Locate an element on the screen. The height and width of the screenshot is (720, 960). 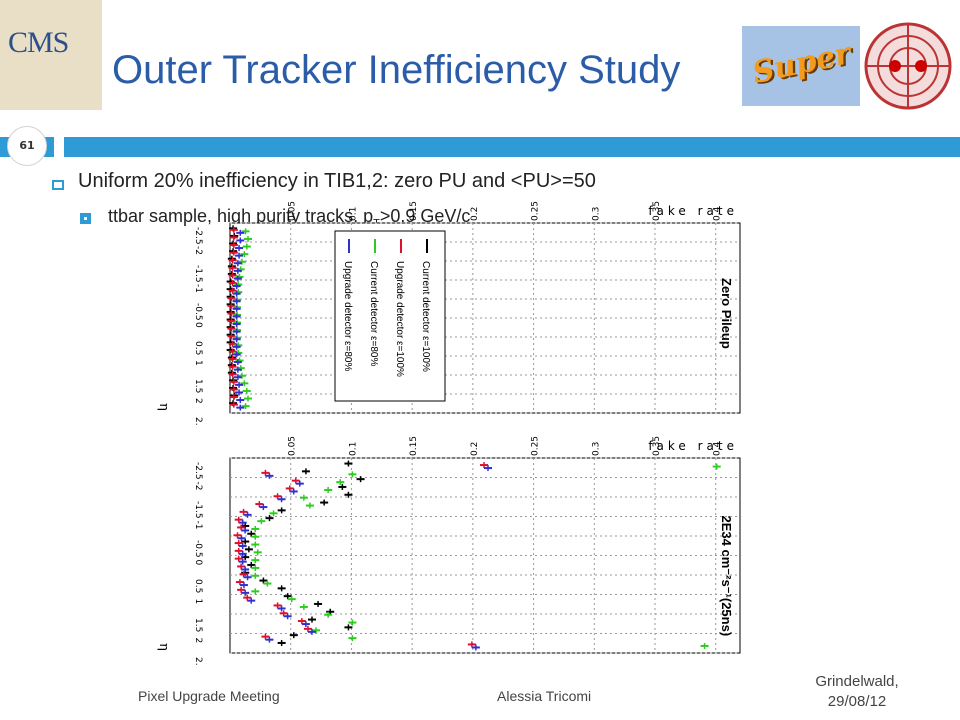
footer-right-line2: 29/08/12 is located at coordinates (857, 701).